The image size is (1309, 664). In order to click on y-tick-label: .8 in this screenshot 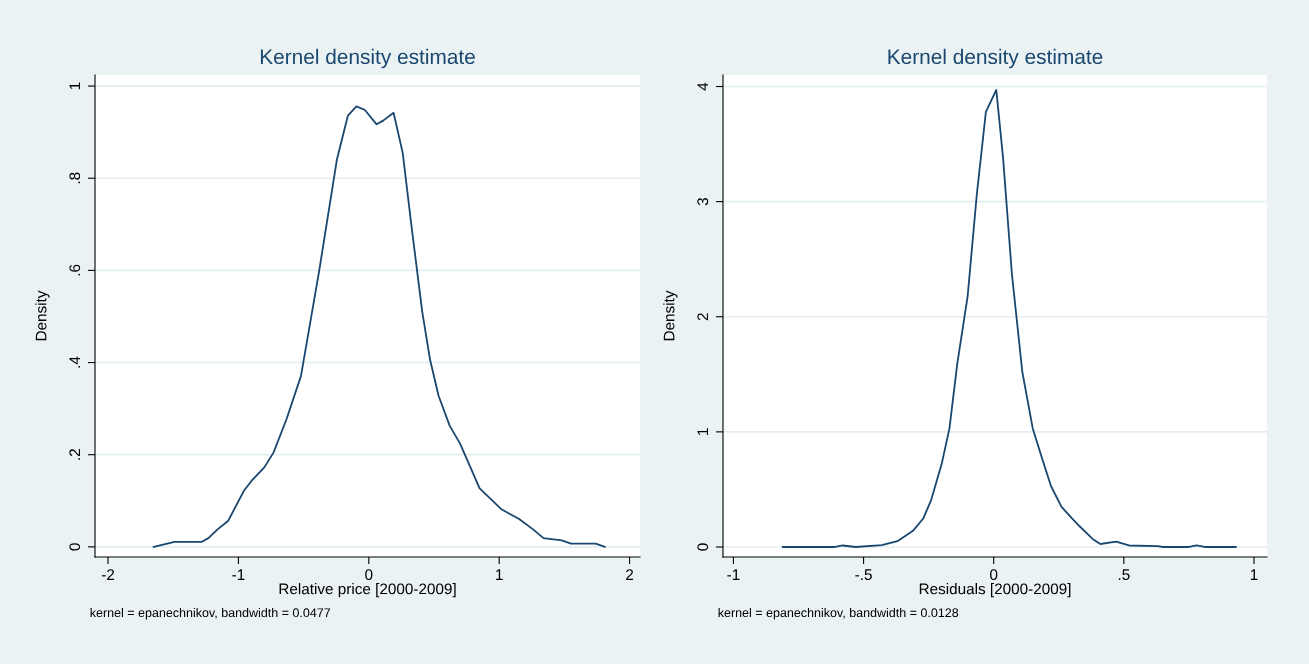, I will do `click(75, 178)`.